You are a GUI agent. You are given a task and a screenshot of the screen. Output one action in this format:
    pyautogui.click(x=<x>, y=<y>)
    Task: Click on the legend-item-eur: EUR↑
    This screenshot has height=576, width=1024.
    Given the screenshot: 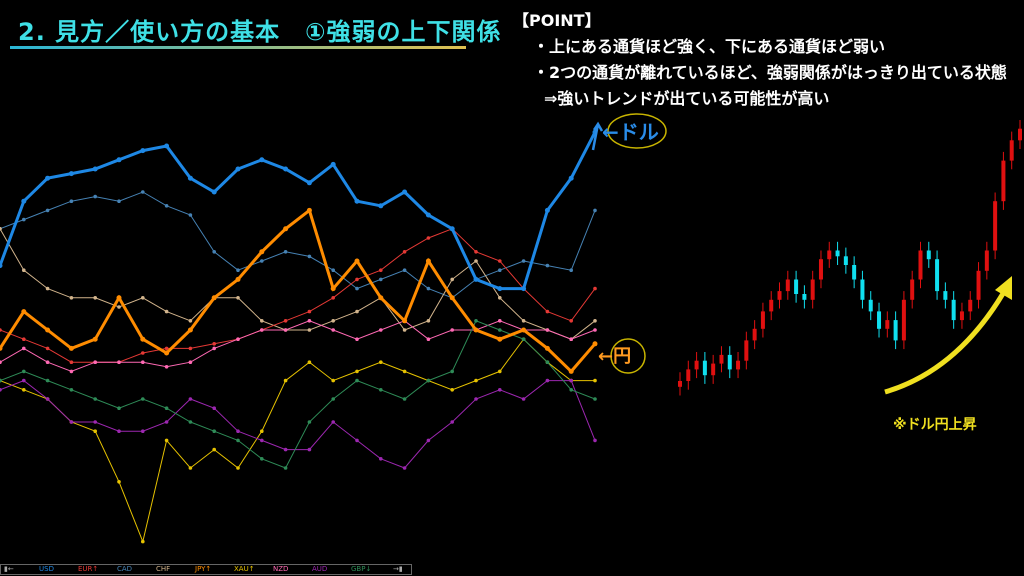 What is the action you would take?
    pyautogui.click(x=88, y=569)
    